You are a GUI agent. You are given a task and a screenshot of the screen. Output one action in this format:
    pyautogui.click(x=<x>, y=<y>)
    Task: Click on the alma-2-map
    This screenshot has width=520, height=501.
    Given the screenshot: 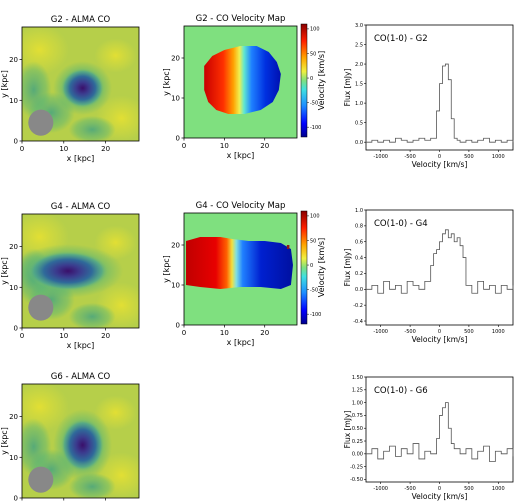 What is the action you would take?
    pyautogui.click(x=80, y=271)
    